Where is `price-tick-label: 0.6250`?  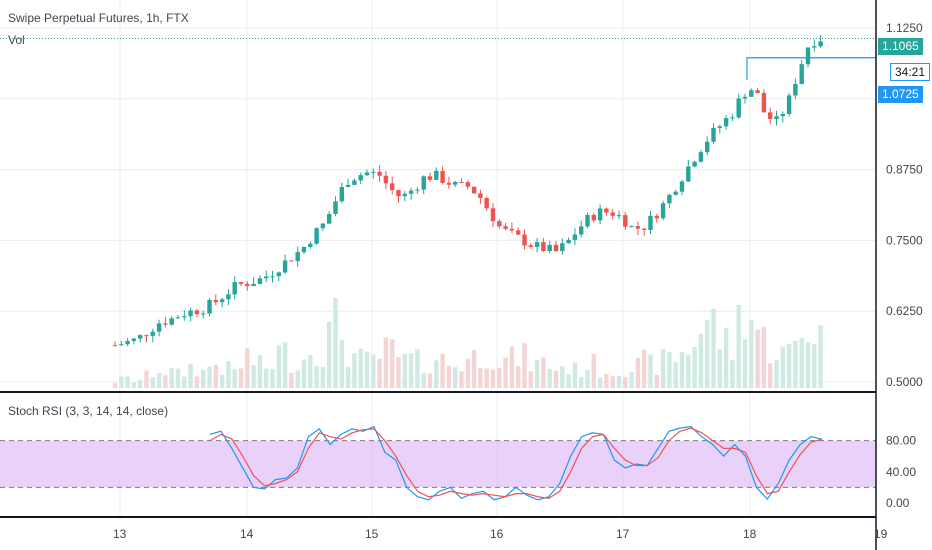
price-tick-label: 0.6250 is located at coordinates (904, 311).